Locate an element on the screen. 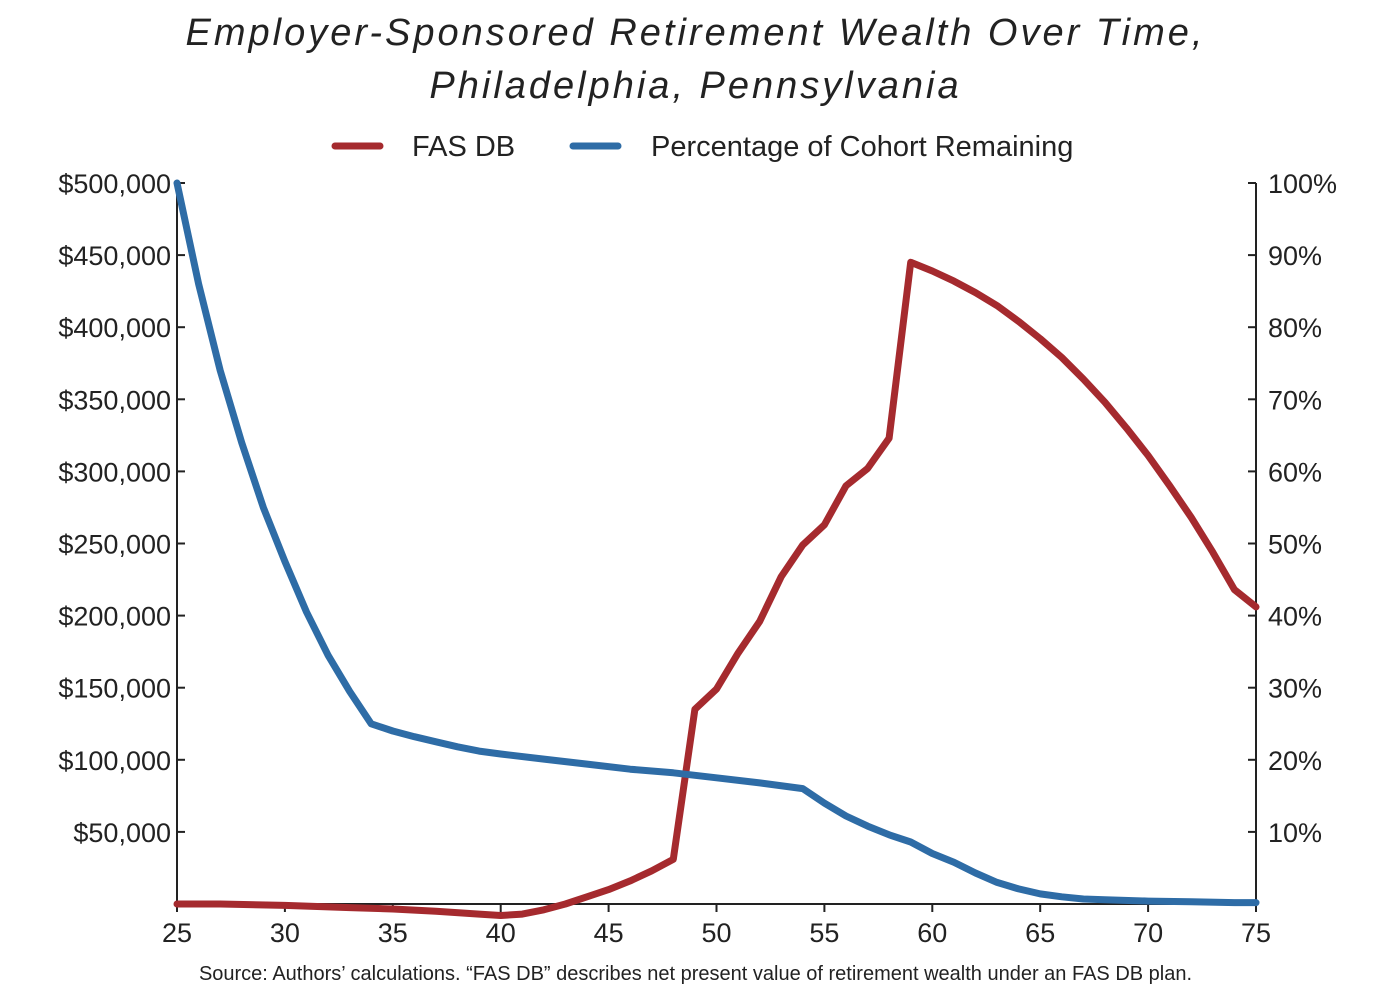 The height and width of the screenshot is (996, 1391). y-right-tick-label: 50% is located at coordinates (1295, 545).